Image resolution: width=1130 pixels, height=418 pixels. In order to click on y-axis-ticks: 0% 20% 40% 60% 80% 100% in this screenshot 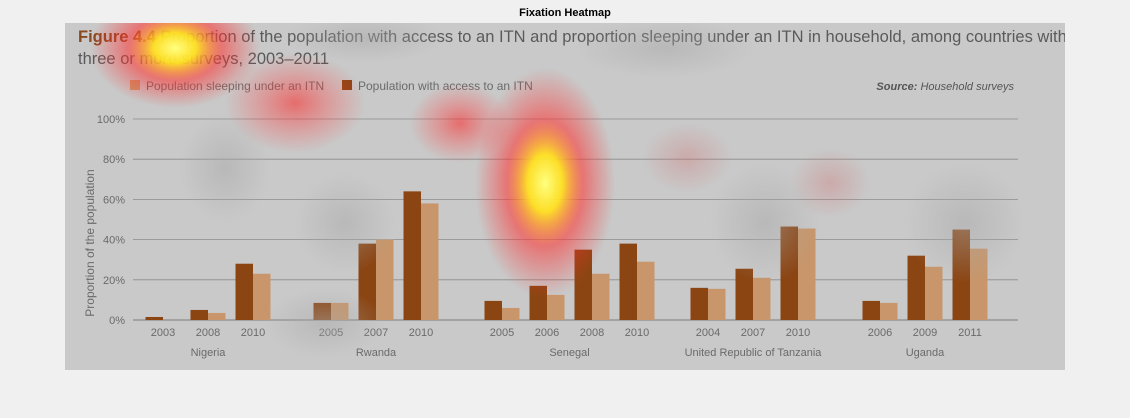, I will do `click(111, 220)`.